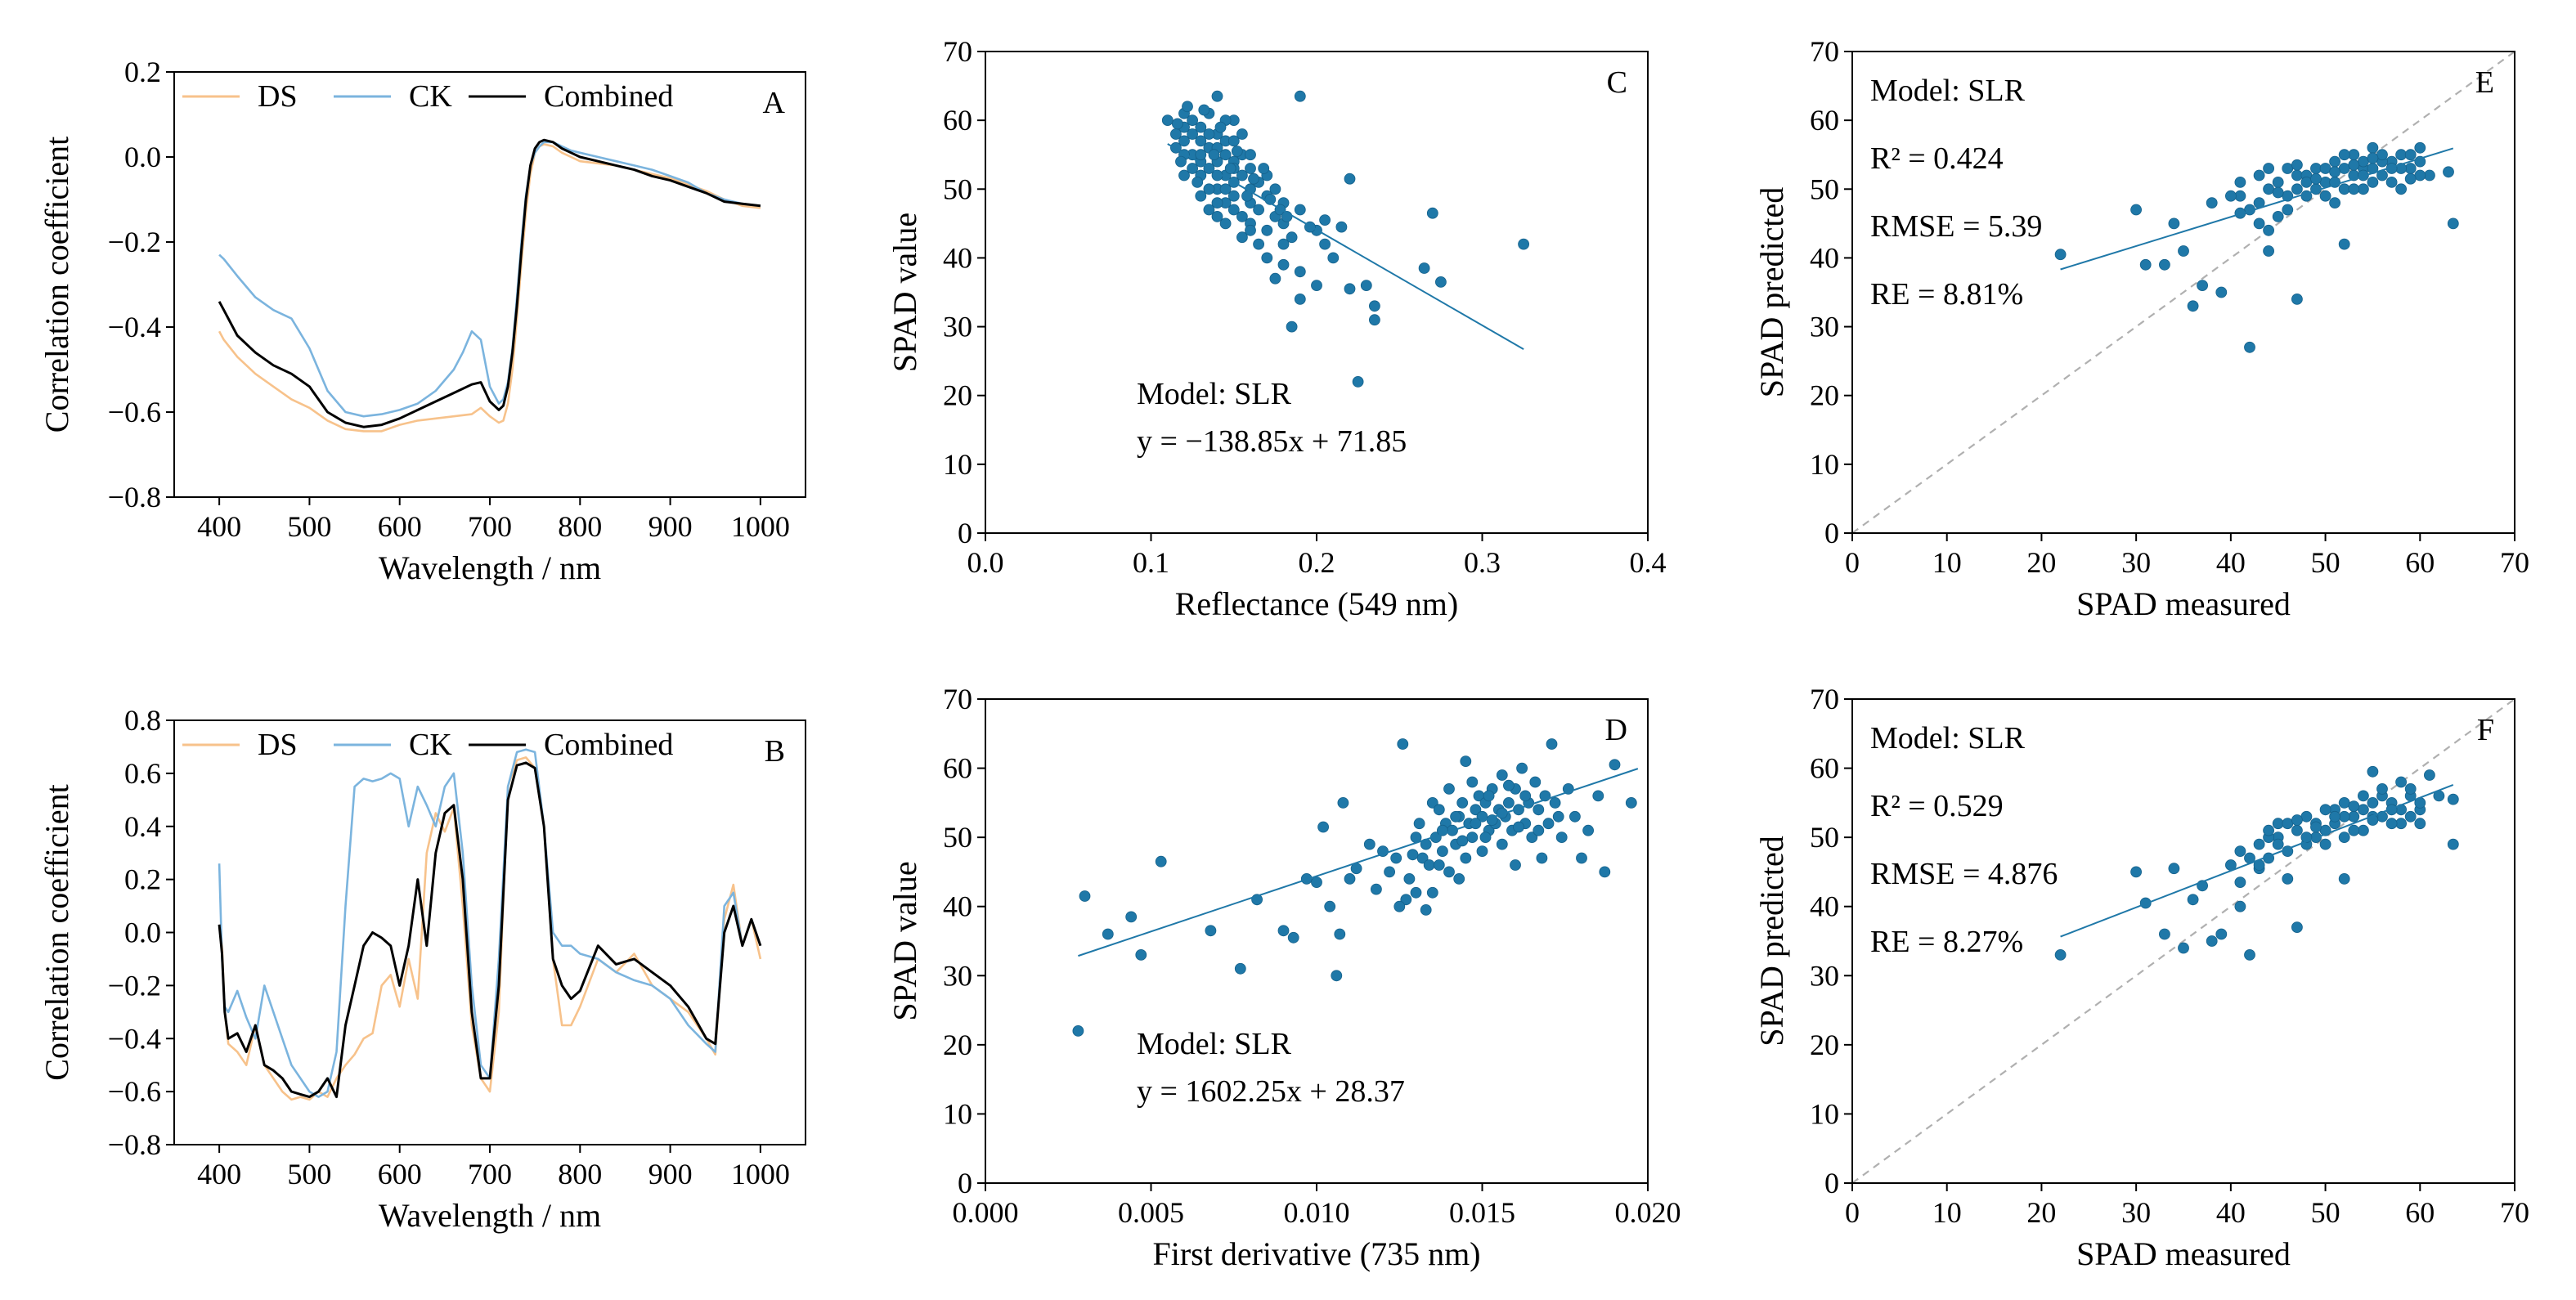 This screenshot has width=2576, height=1300. What do you see at coordinates (2326, 563) in the screenshot?
I see `x-tick-label: 50` at bounding box center [2326, 563].